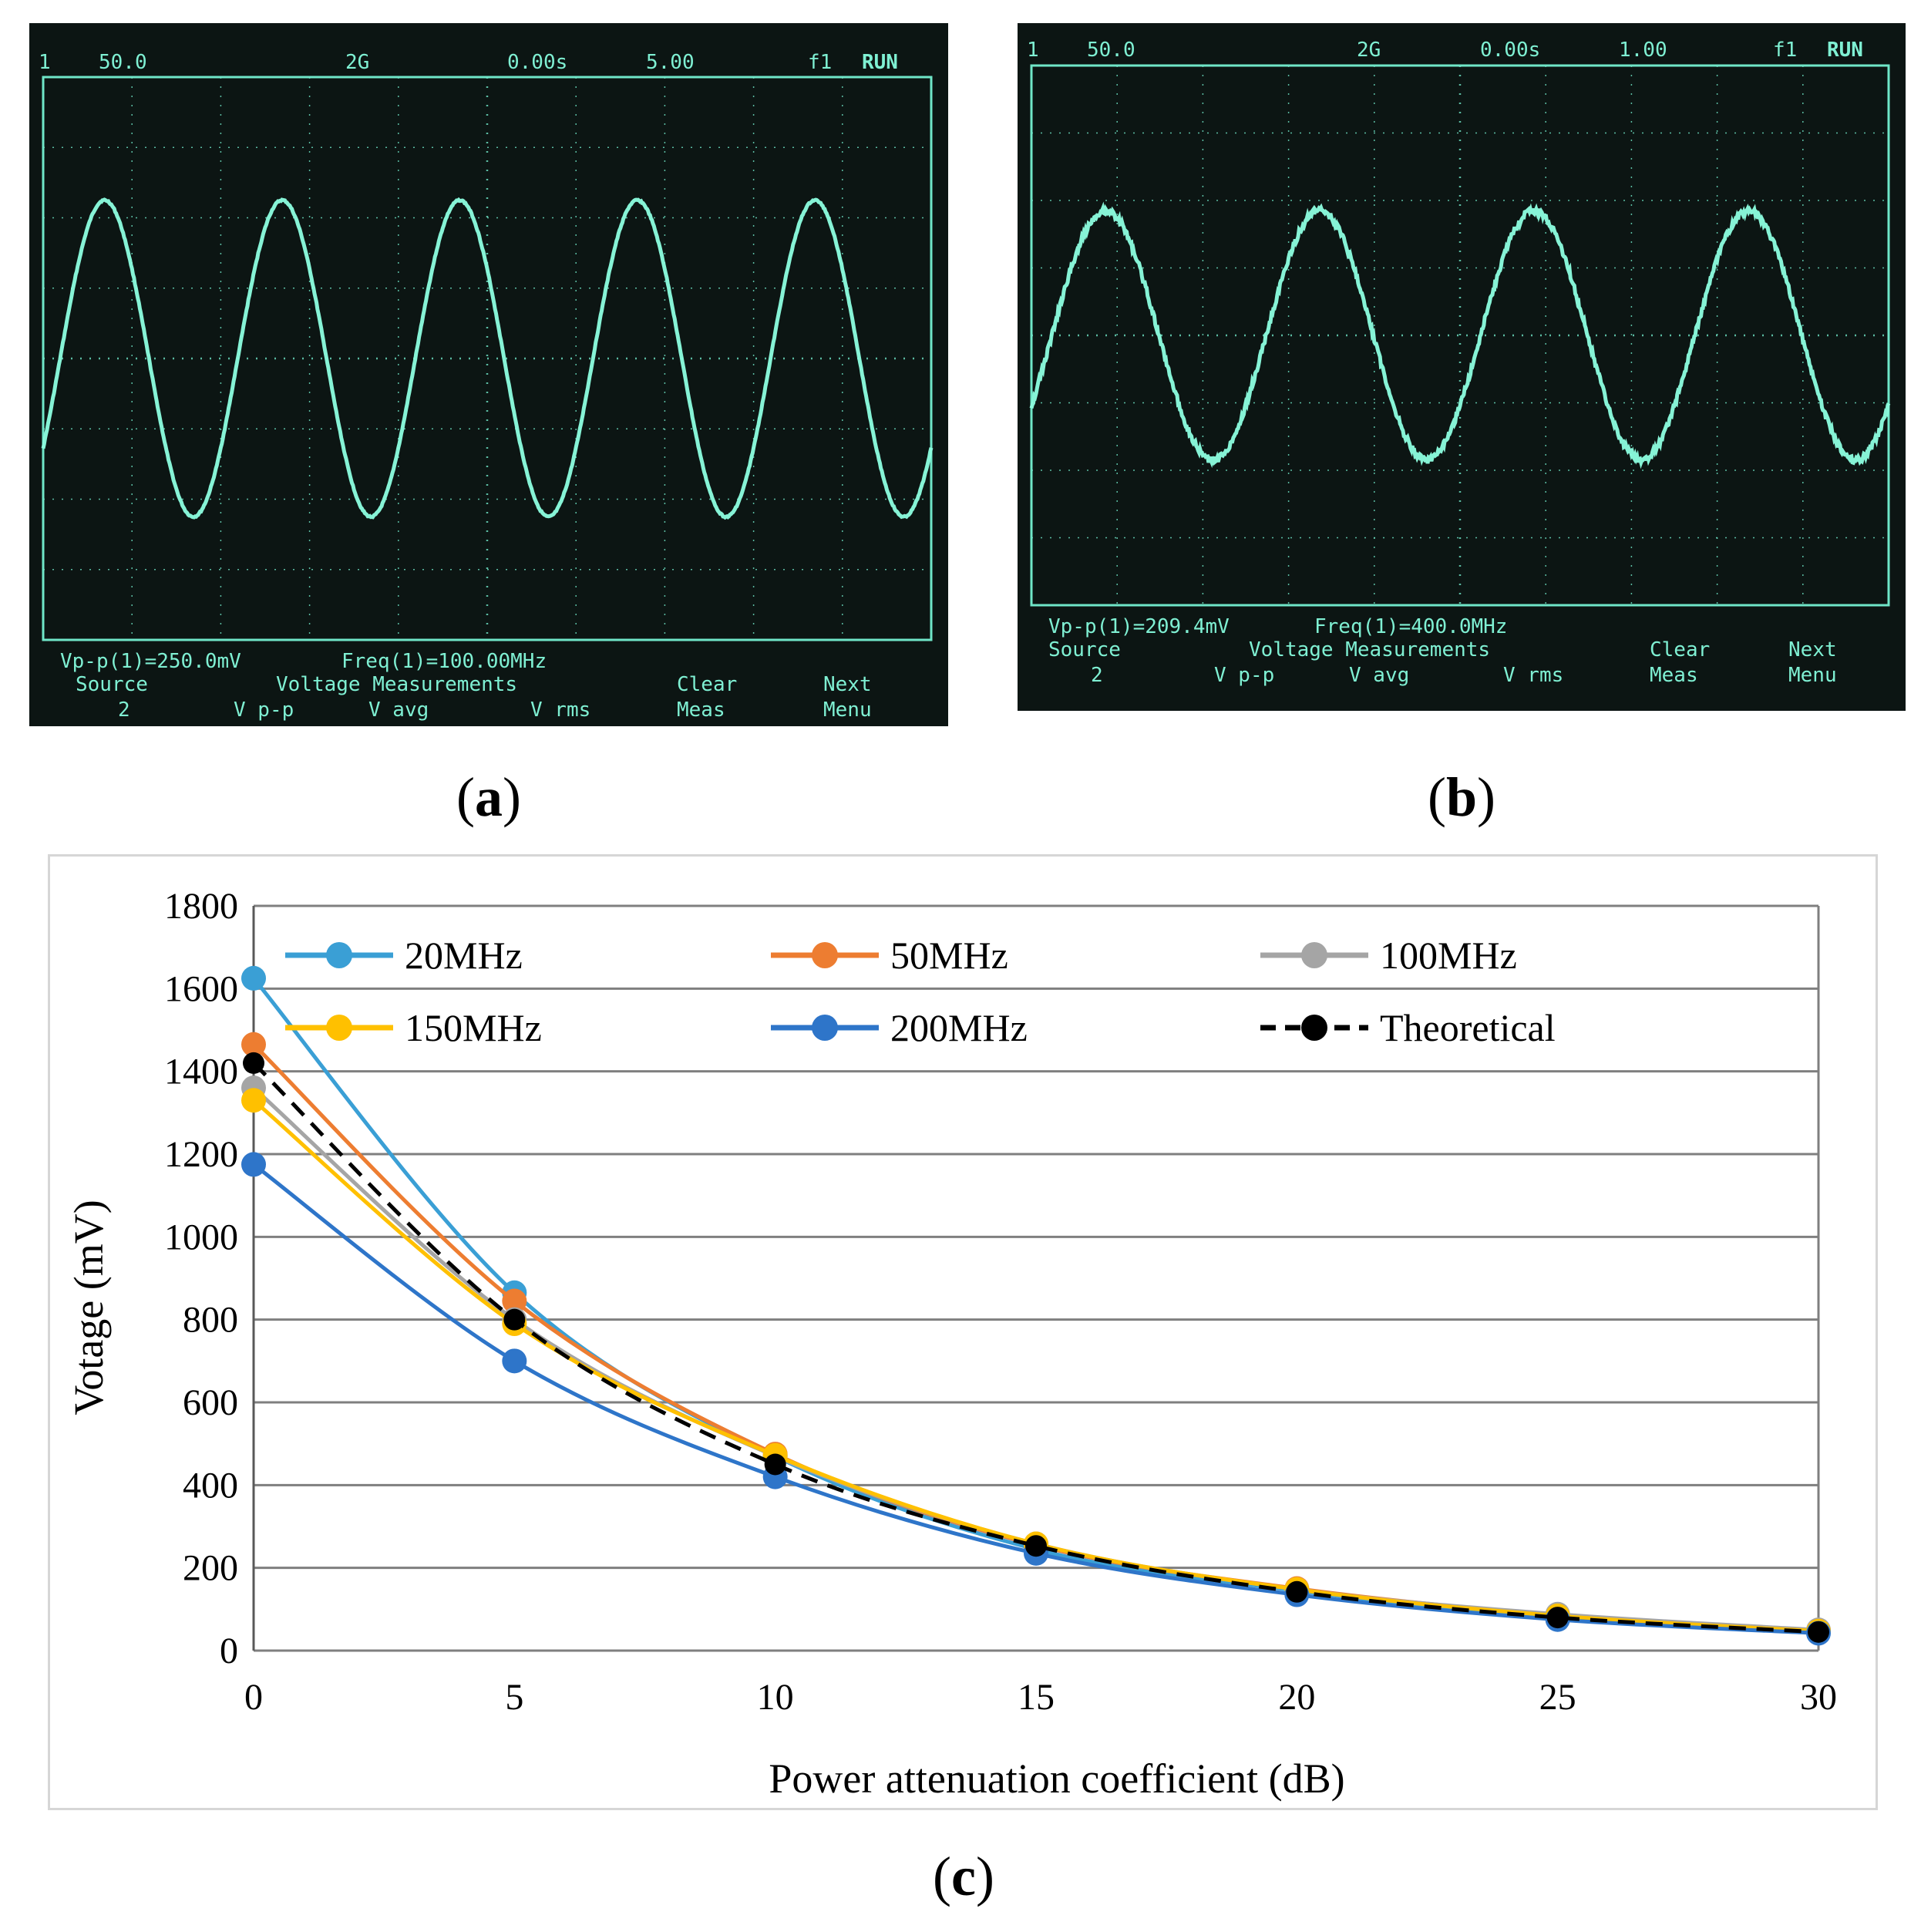 Image resolution: width=1921 pixels, height=1932 pixels. I want to click on y-tick-label: 1400, so click(201, 1072).